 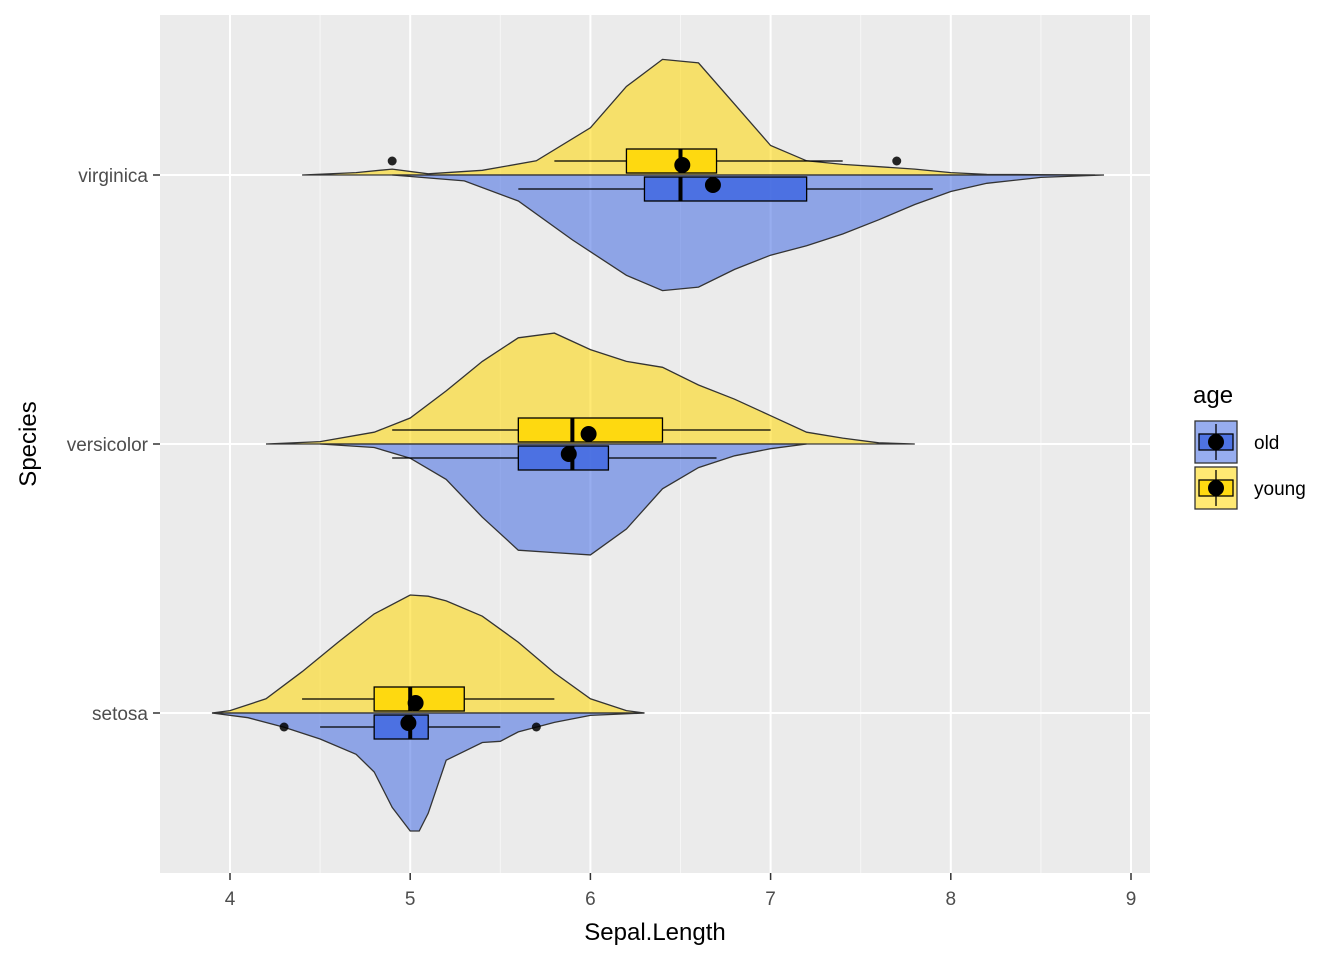 I want to click on x-tick-label: 5, so click(x=410, y=899).